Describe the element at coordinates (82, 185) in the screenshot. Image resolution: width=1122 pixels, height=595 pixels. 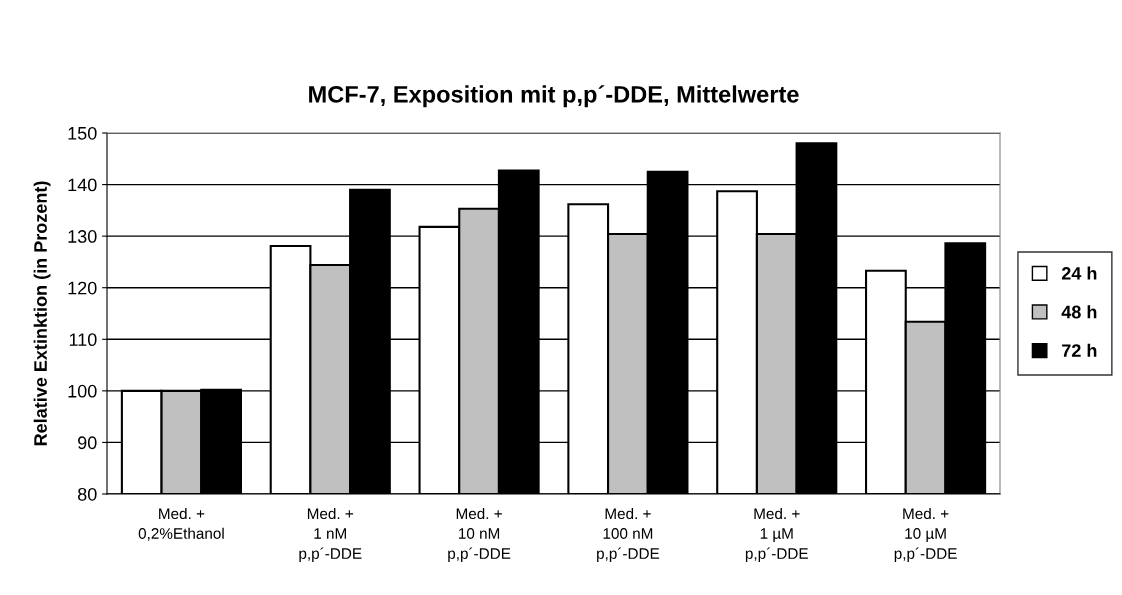
I see `y-tick-label: 140` at that location.